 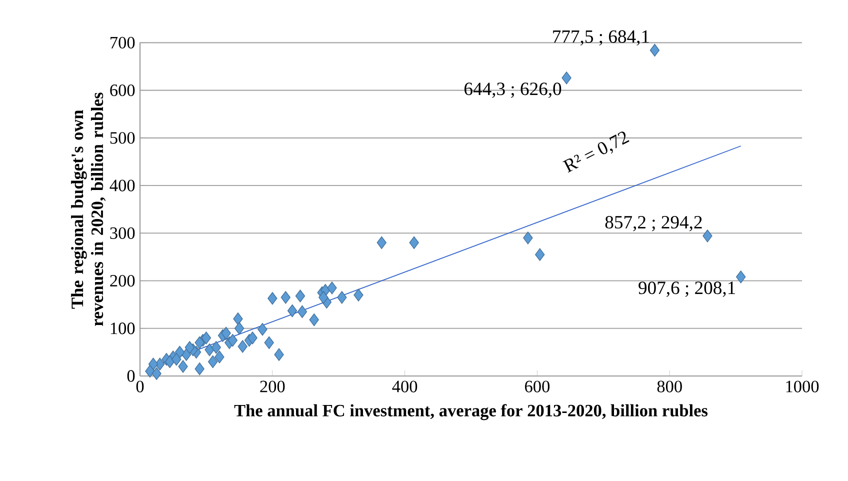 What do you see at coordinates (653, 224) in the screenshot?
I see `annotation: 857,2 ; 294,2` at bounding box center [653, 224].